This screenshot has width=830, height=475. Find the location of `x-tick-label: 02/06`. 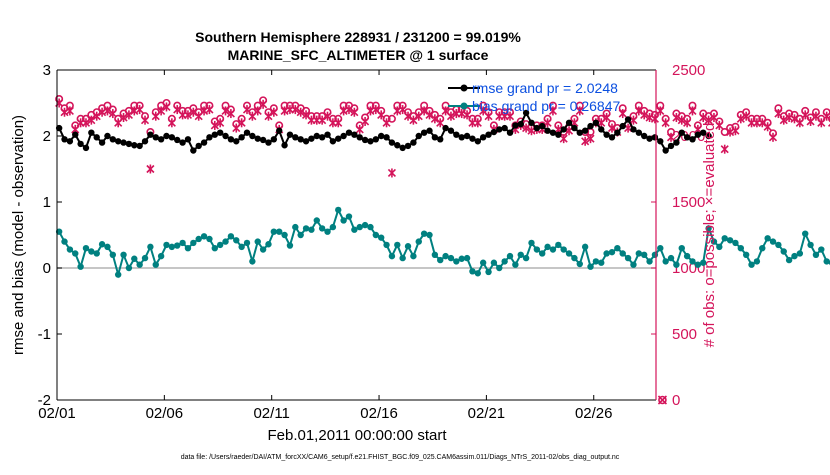

x-tick-label: 02/06 is located at coordinates (165, 413).